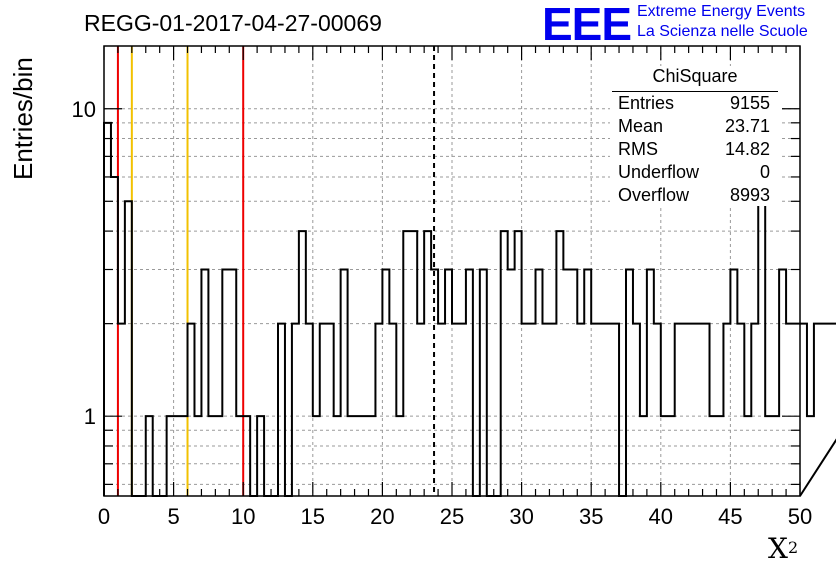 The height and width of the screenshot is (572, 836). I want to click on brand-line-1: Extreme Energy Events, so click(721, 11).